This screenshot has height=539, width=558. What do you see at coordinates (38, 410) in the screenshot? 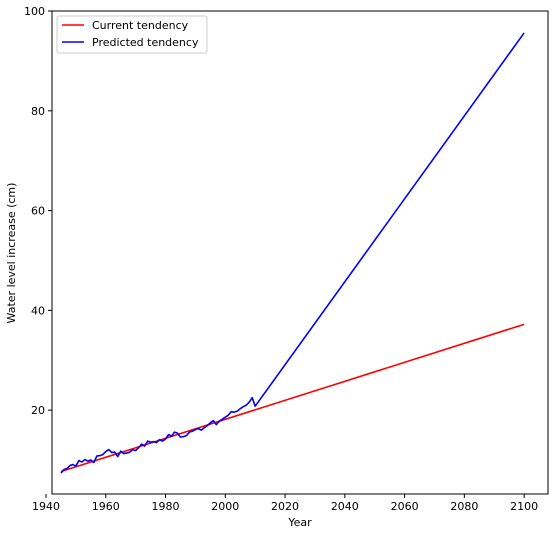
I see `y-tick-label: 20` at bounding box center [38, 410].